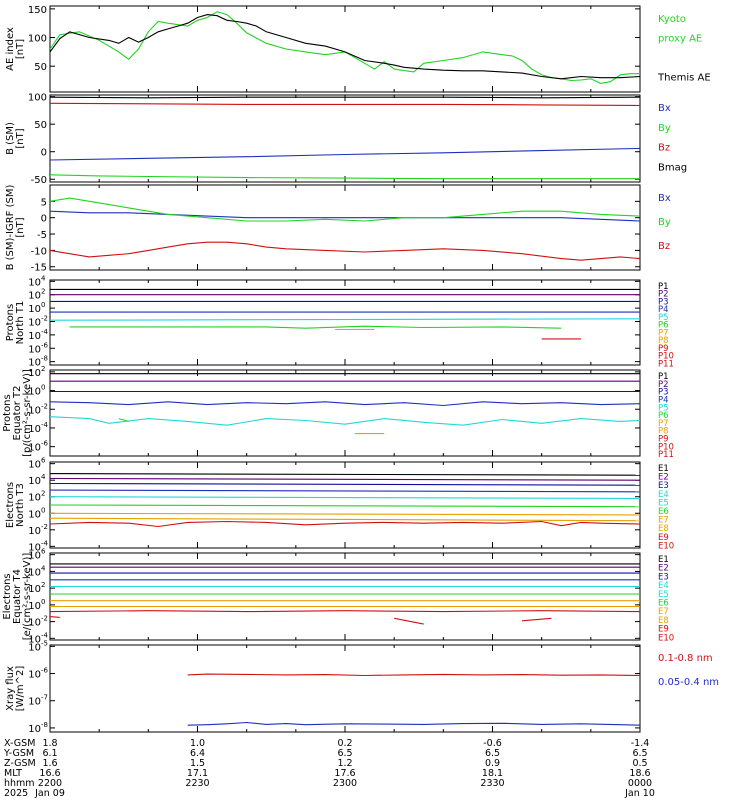 The image size is (750, 800). What do you see at coordinates (16, 793) in the screenshot?
I see `x-row-label: 2025` at bounding box center [16, 793].